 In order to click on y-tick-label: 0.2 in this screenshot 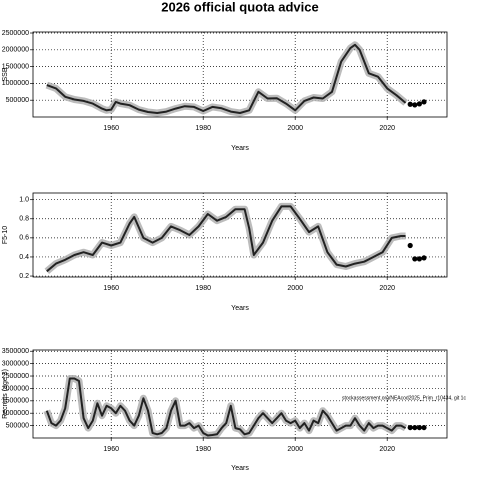, I will do `click(24, 276)`.